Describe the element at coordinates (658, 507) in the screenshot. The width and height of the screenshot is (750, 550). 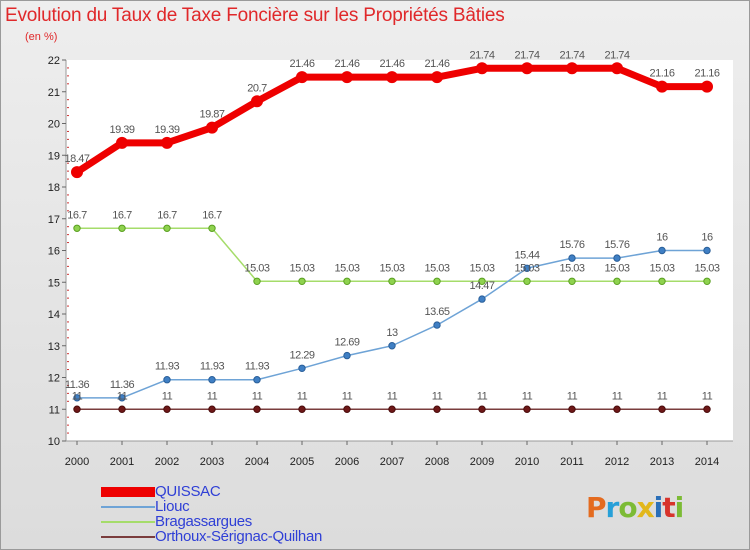
I see `brand-letter: i` at that location.